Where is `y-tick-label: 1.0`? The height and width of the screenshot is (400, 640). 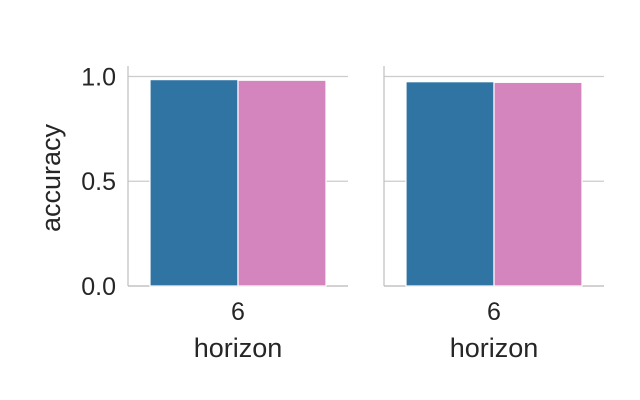 y-tick-label: 1.0 is located at coordinates (98, 77).